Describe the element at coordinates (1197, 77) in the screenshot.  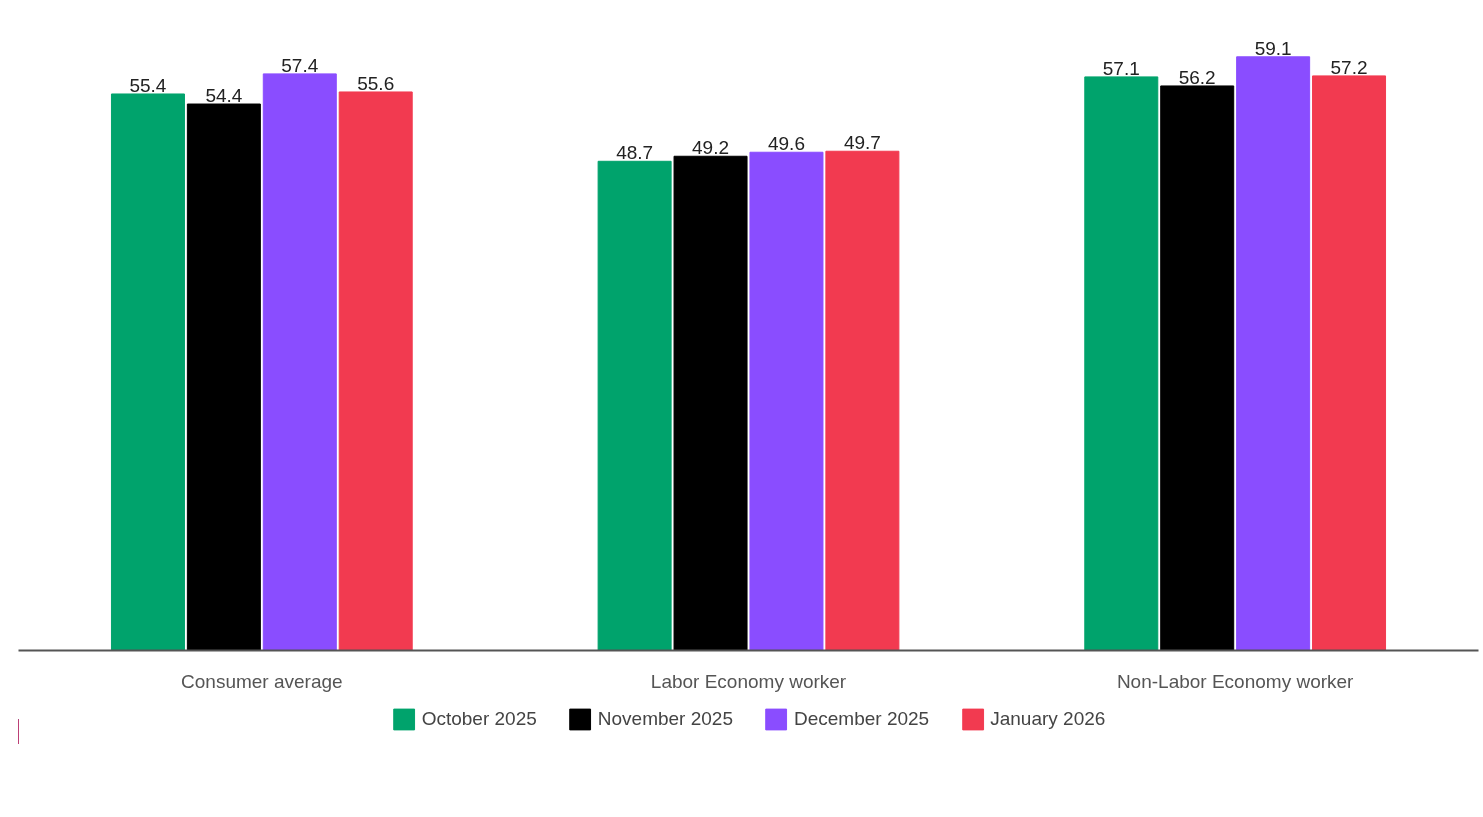
I see `data-label: 56.2` at that location.